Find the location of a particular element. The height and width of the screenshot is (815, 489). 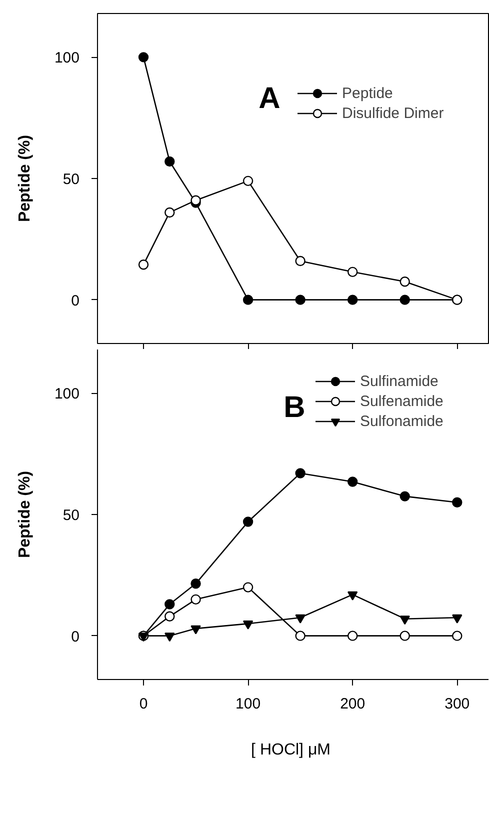

legend-label: Sulfinamide is located at coordinates (399, 381).